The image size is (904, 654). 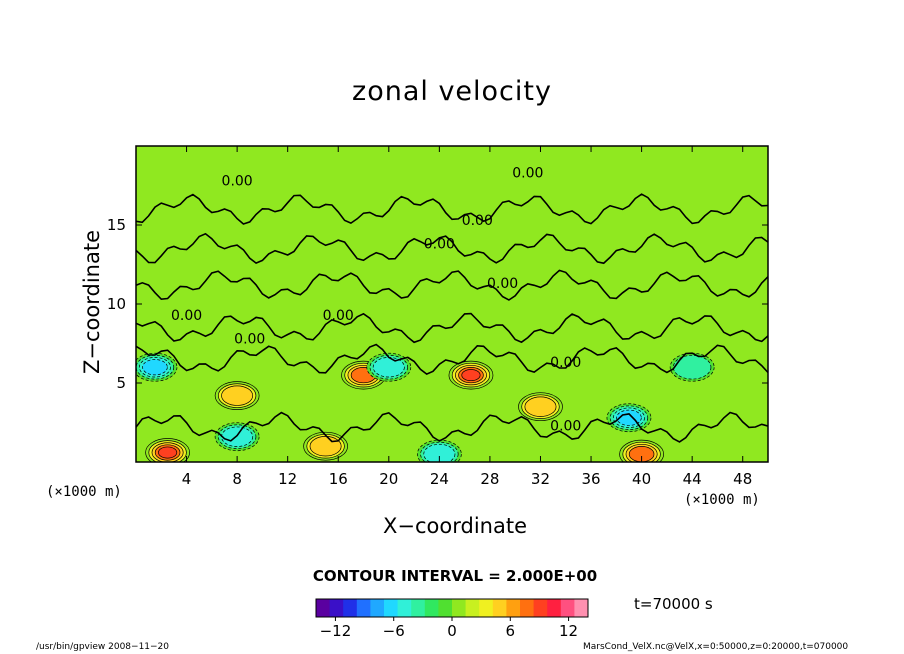 What do you see at coordinates (116, 304) in the screenshot?
I see `y-tick-label: 10` at bounding box center [116, 304].